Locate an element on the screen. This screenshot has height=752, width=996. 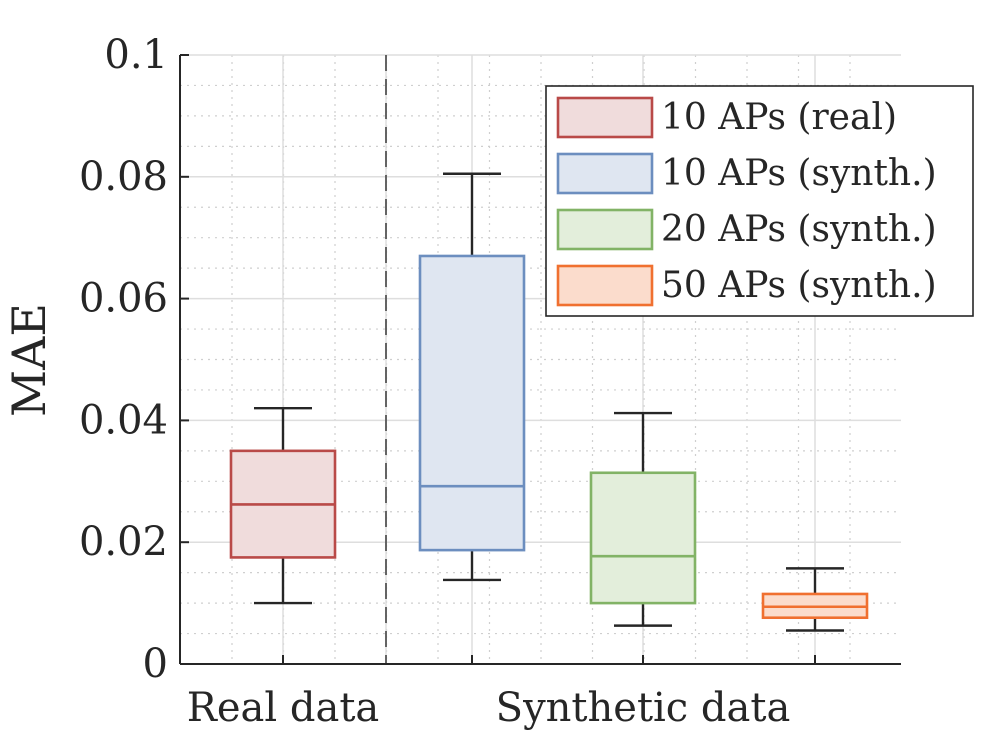
y-tick-label: 0 is located at coordinates (155, 664).